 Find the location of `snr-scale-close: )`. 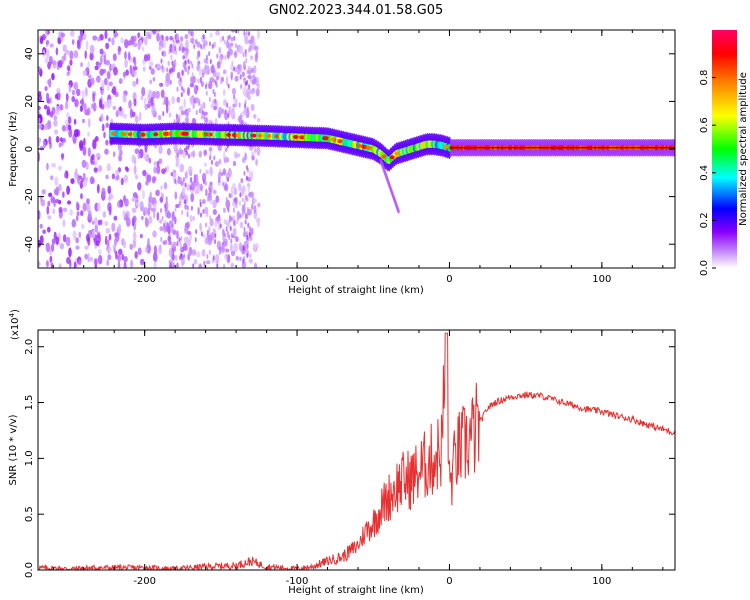

snr-scale-close: ) is located at coordinates (15, 311).